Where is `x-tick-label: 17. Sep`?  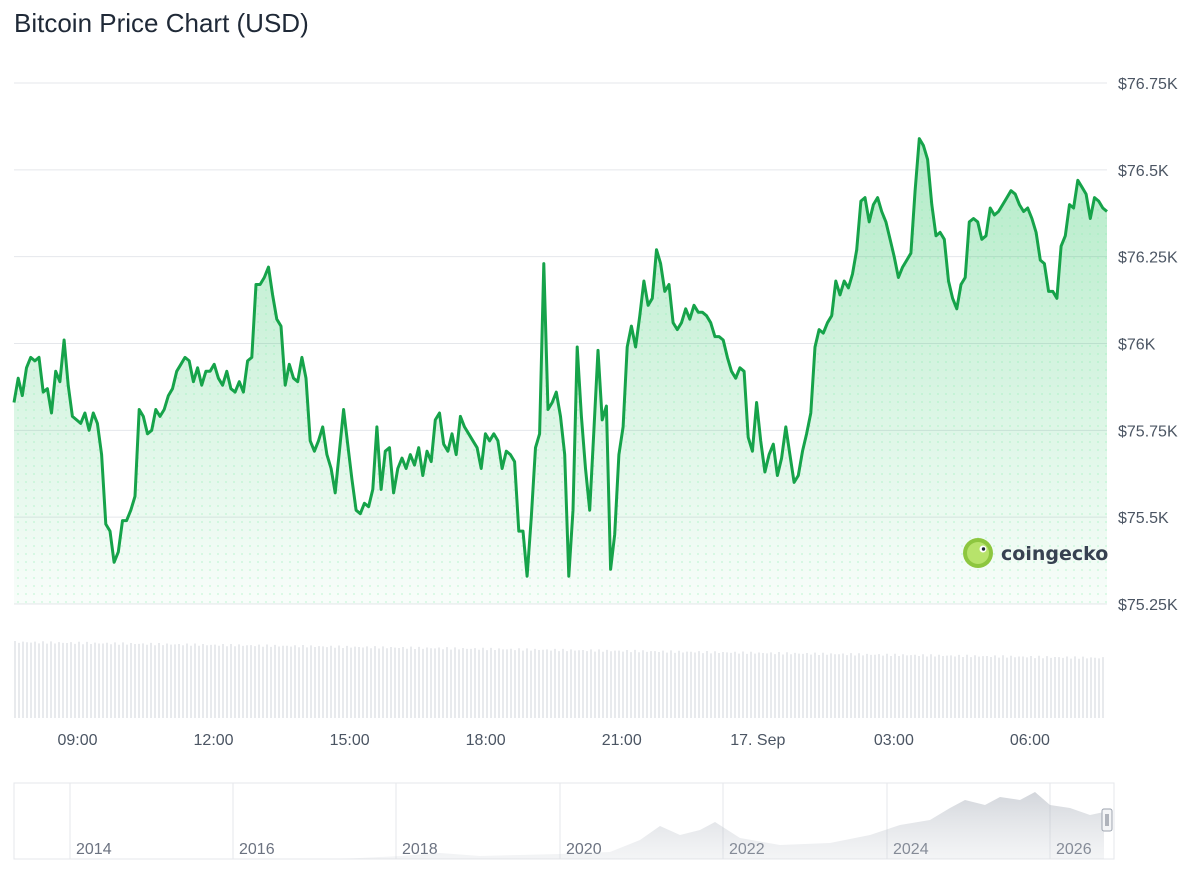 x-tick-label: 17. Sep is located at coordinates (757, 740).